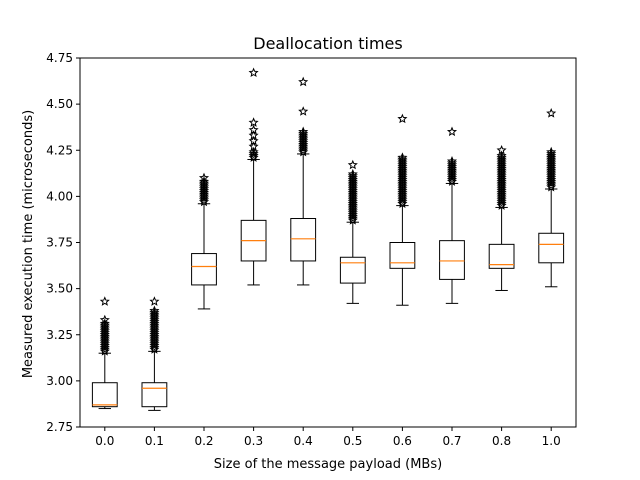  Describe the element at coordinates (402, 441) in the screenshot. I see `x-tick-label: 0.6` at that location.